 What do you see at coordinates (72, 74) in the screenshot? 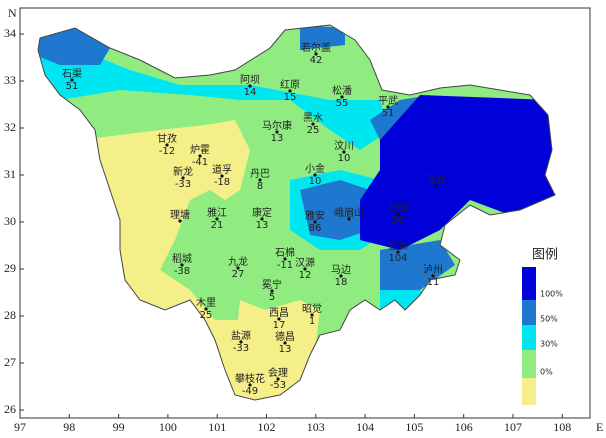
I see `station-name: 石渠` at bounding box center [72, 74].